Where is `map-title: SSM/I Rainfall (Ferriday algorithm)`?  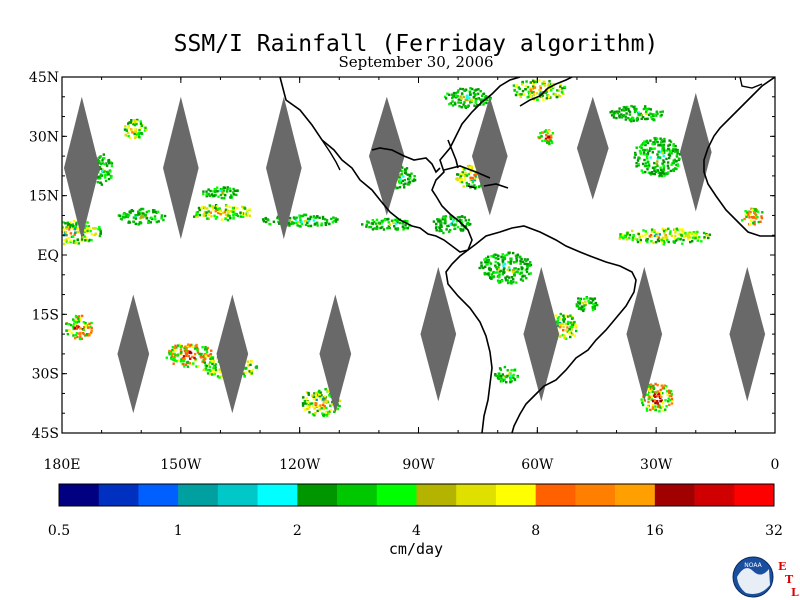 map-title: SSM/I Rainfall (Ferriday algorithm) is located at coordinates (416, 44).